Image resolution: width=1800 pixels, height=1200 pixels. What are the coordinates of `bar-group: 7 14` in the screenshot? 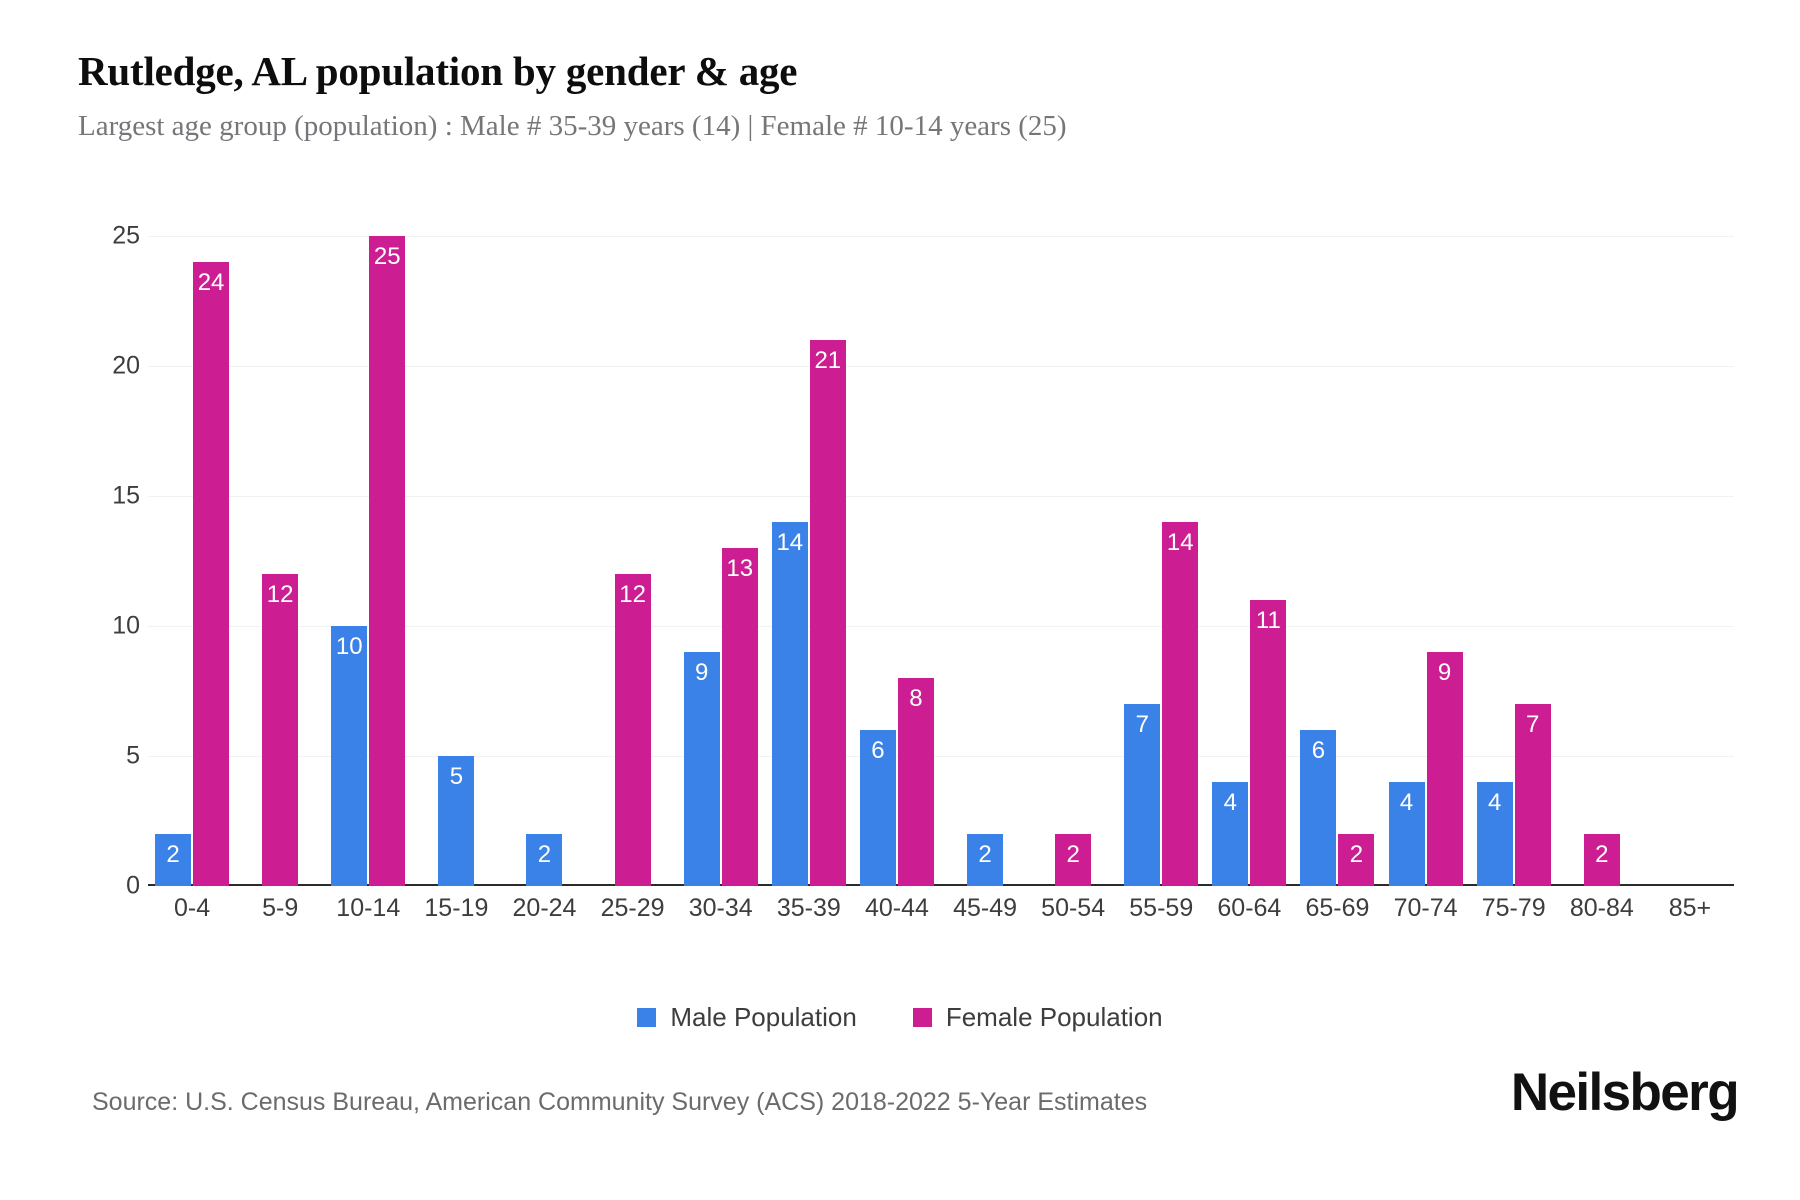 It's located at (1161, 561).